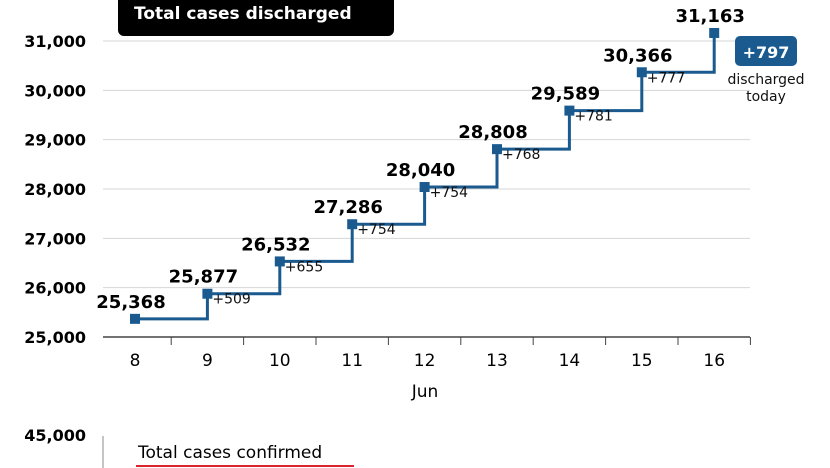 The height and width of the screenshot is (468, 830). Describe the element at coordinates (666, 78) in the screenshot. I see `increment-label: +777` at that location.